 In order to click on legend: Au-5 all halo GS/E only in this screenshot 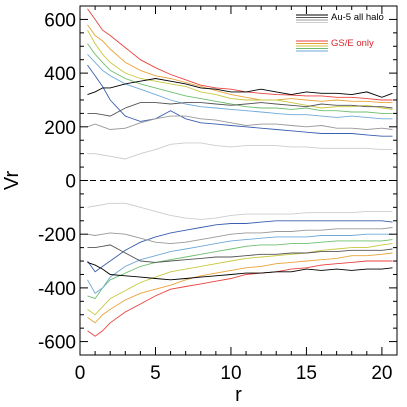, I will do `click(340, 32)`.